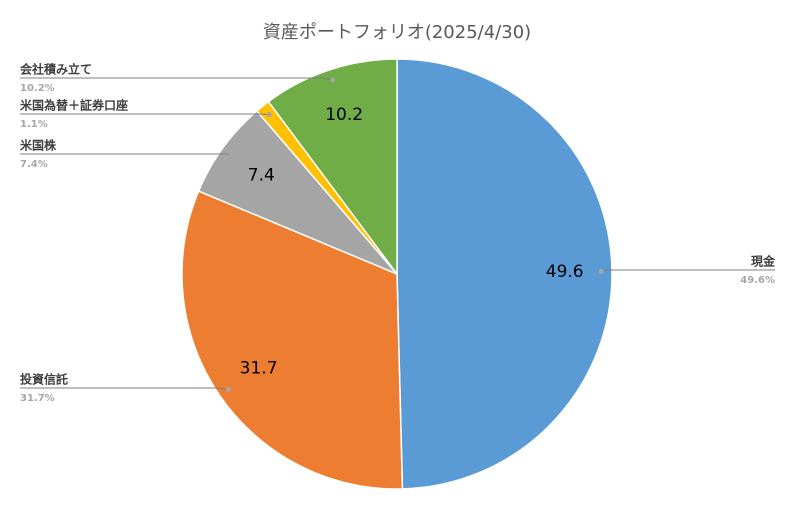 This screenshot has width=790, height=510. I want to click on legend-label: 投資信託, so click(44, 379).